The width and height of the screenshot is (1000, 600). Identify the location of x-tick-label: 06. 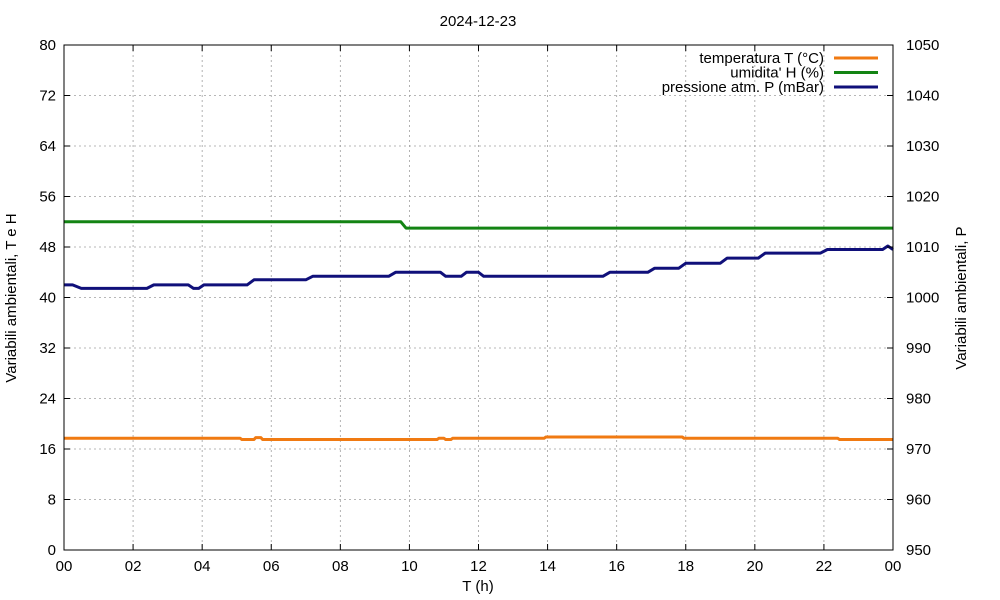
(271, 566).